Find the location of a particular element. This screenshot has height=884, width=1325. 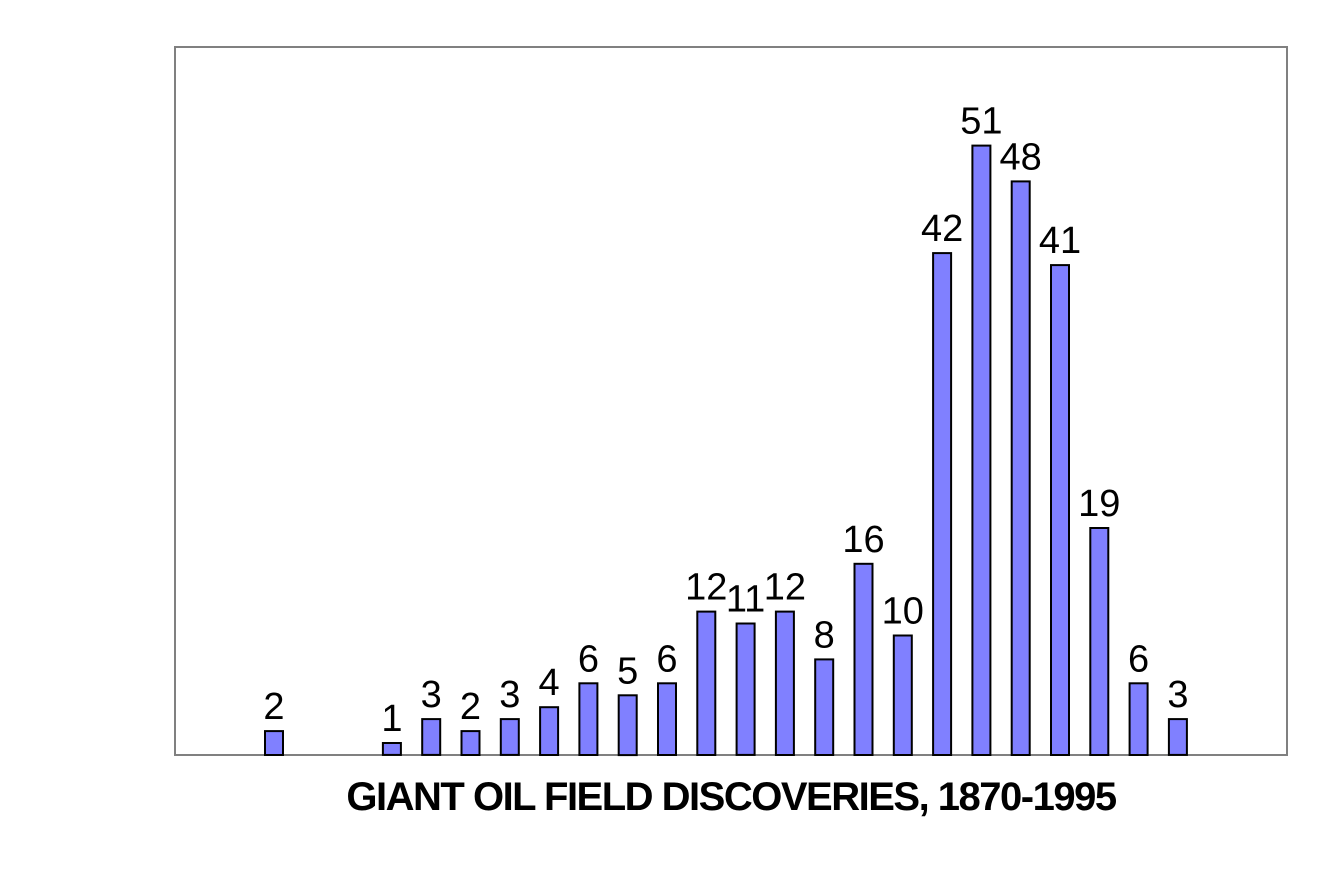

data-label-8: 6 is located at coordinates (588, 659).